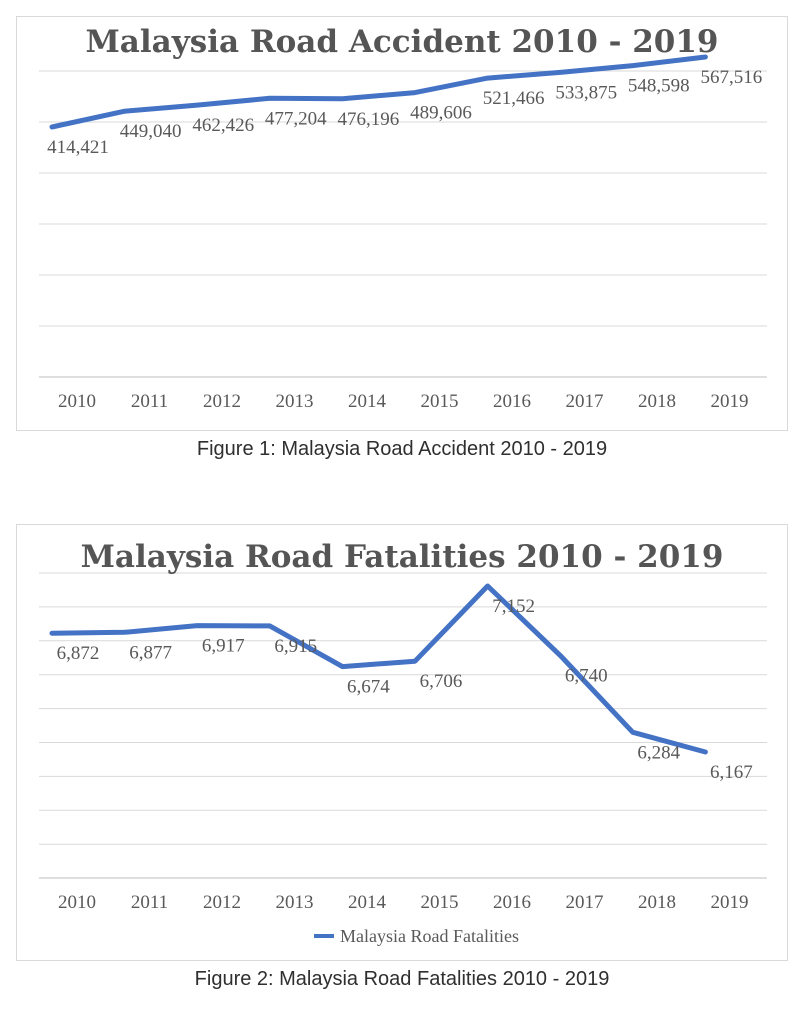 Image resolution: width=804 pixels, height=1024 pixels. I want to click on data-label: 6,740, so click(586, 675).